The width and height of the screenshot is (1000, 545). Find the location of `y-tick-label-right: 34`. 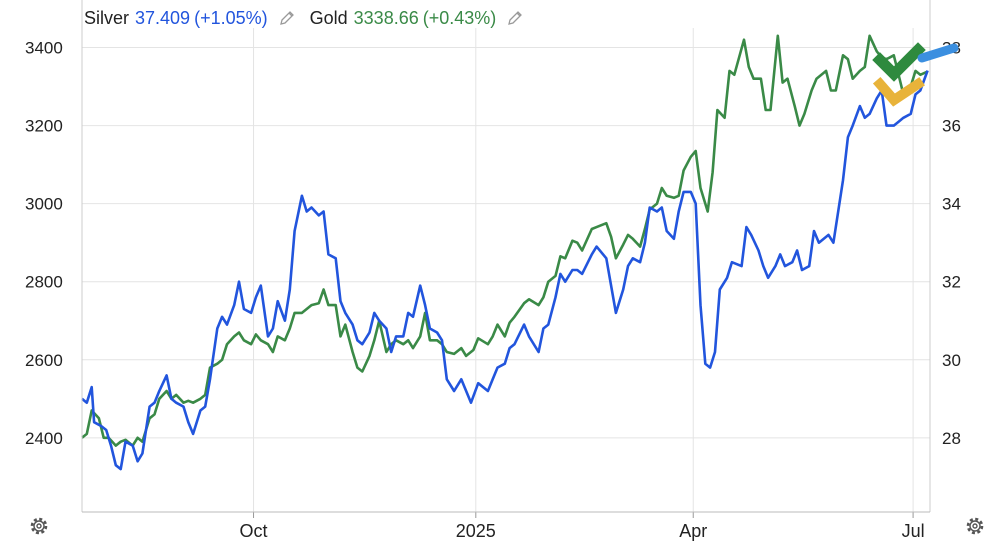

y-tick-label-right: 34 is located at coordinates (951, 204).